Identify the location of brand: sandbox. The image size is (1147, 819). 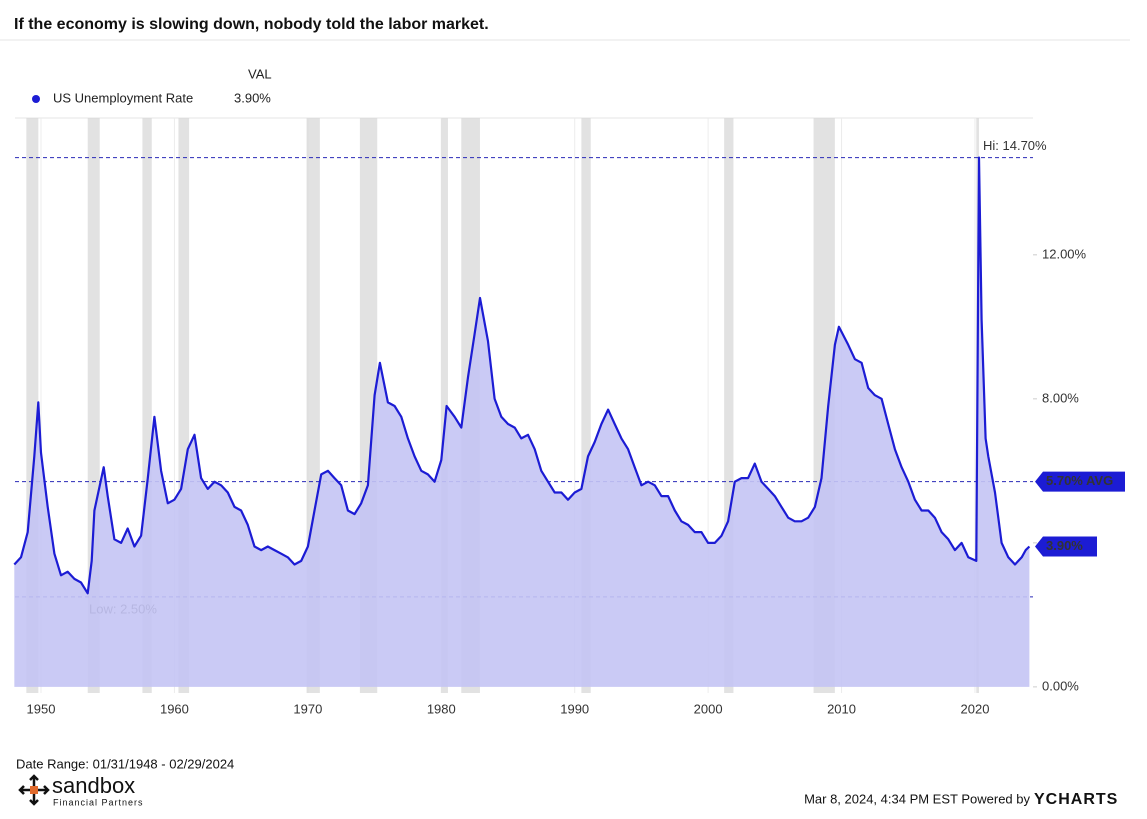
(93, 785).